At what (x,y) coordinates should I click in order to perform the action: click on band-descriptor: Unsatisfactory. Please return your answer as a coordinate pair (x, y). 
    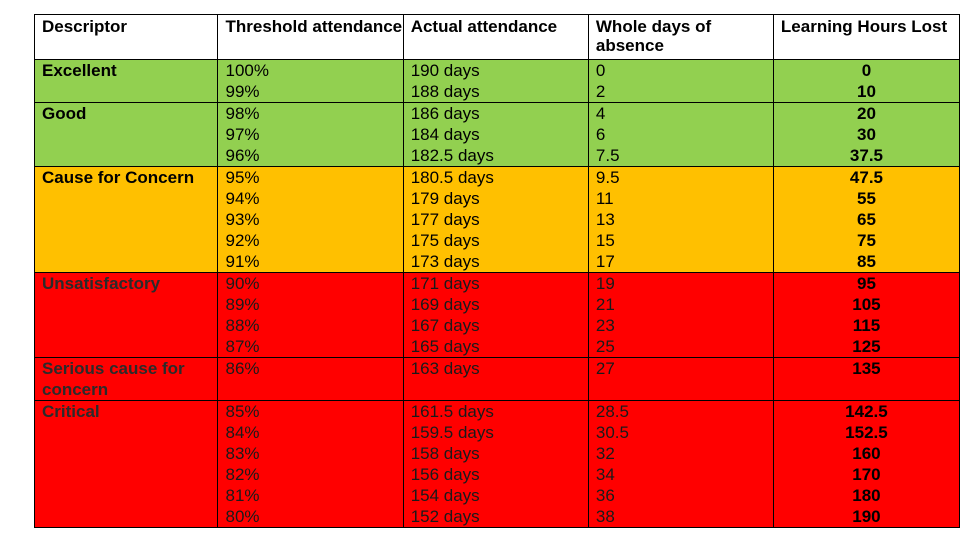
    Looking at the image, I should click on (126, 315).